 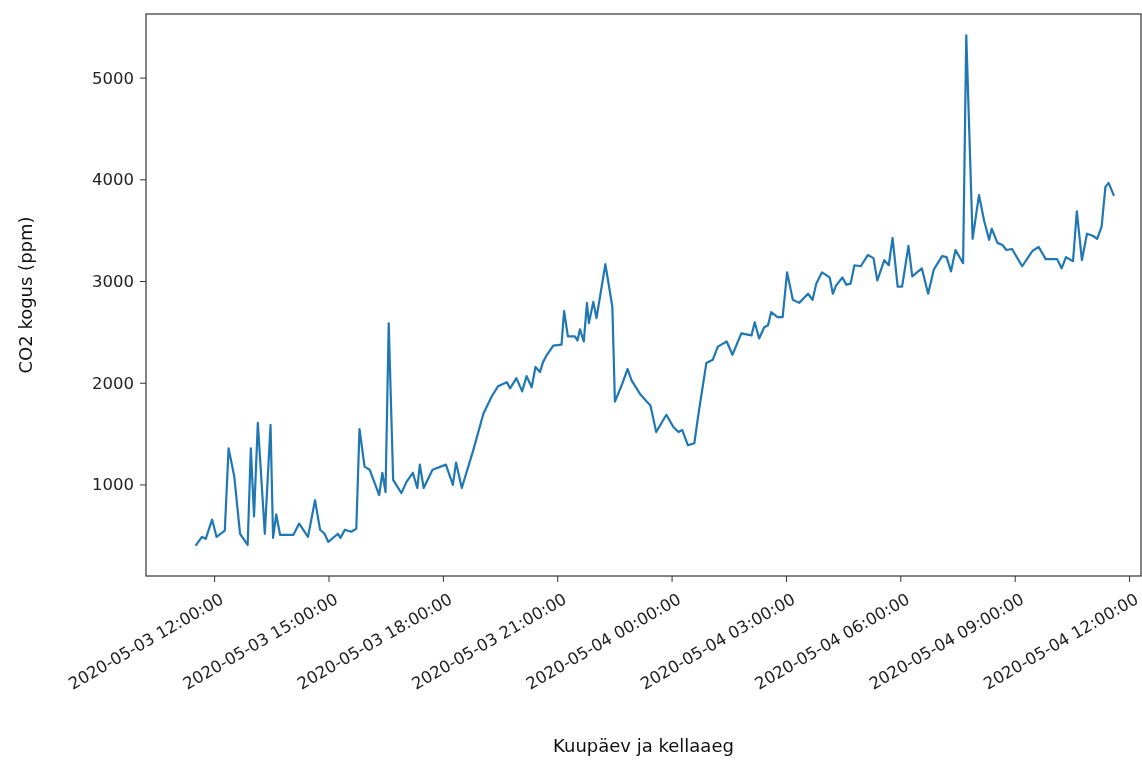 I want to click on x-axis-title: Kuupäev ja kellaaeg, so click(x=643, y=745).